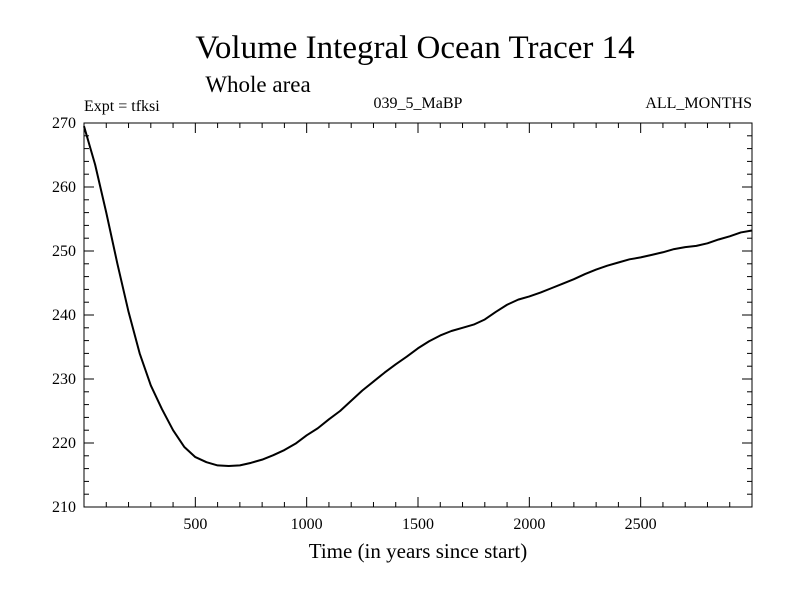  Describe the element at coordinates (257, 84) in the screenshot. I see `chart-subtitle: Whole area` at that location.